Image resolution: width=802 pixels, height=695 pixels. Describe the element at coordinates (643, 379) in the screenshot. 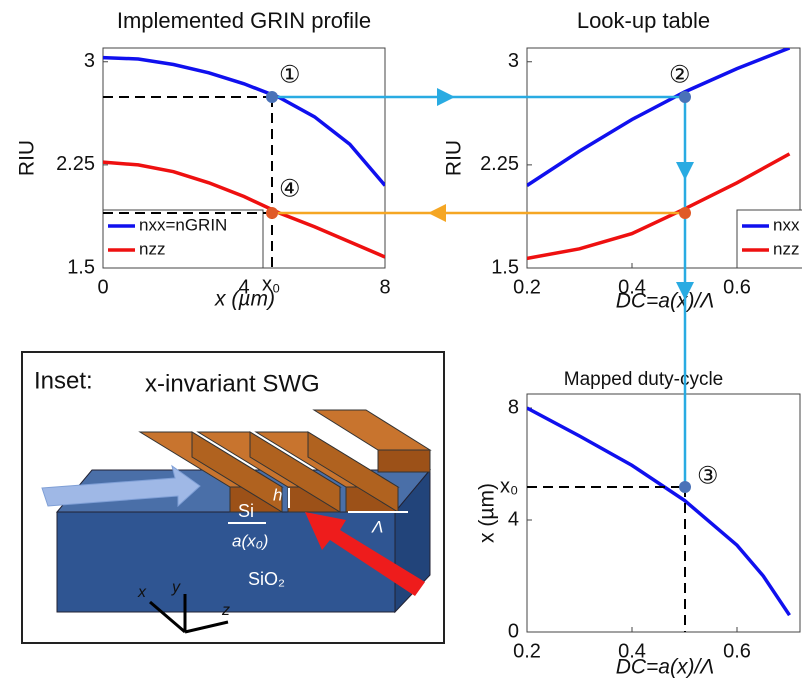

I see `chart-title: Mapped duty-cycle` at that location.